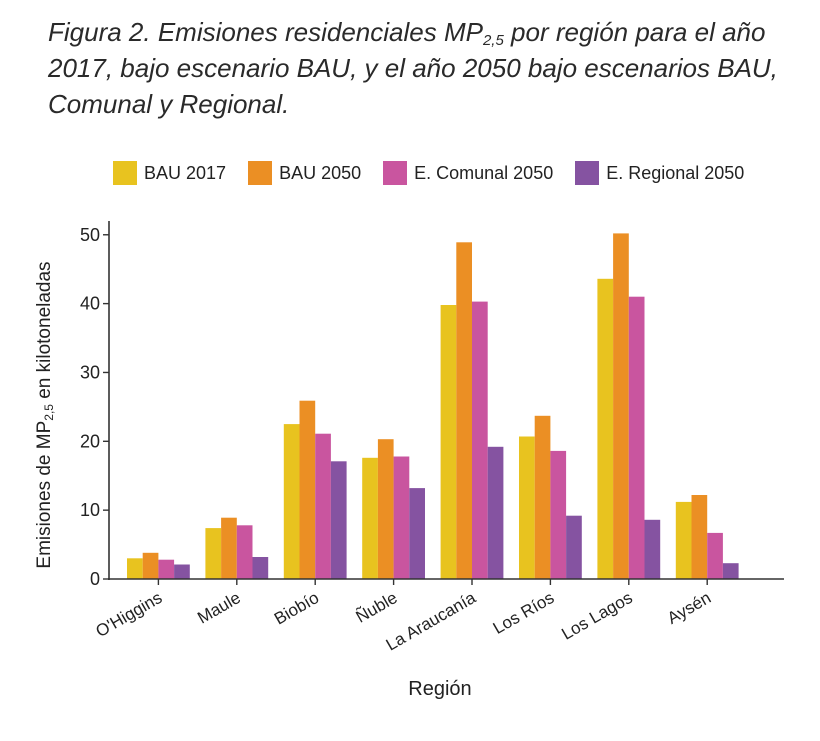 The image size is (820, 741). Describe the element at coordinates (219, 608) in the screenshot. I see `x-tick-label: Maule` at that location.